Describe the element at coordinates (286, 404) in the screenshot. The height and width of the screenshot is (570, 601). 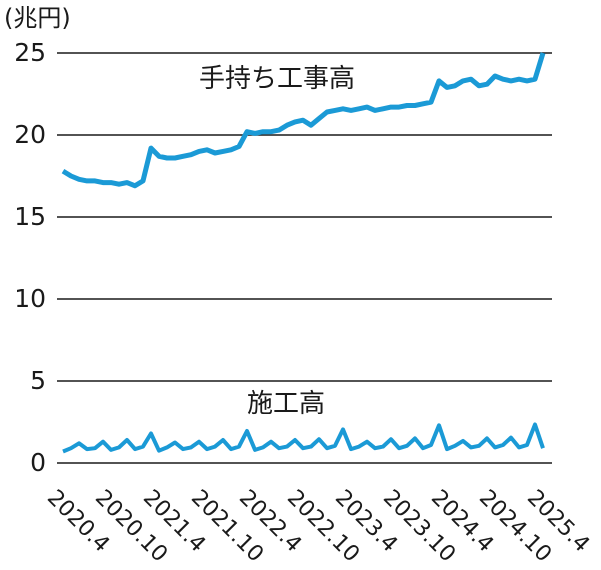
I see `construction-series-label: 施工高` at that location.